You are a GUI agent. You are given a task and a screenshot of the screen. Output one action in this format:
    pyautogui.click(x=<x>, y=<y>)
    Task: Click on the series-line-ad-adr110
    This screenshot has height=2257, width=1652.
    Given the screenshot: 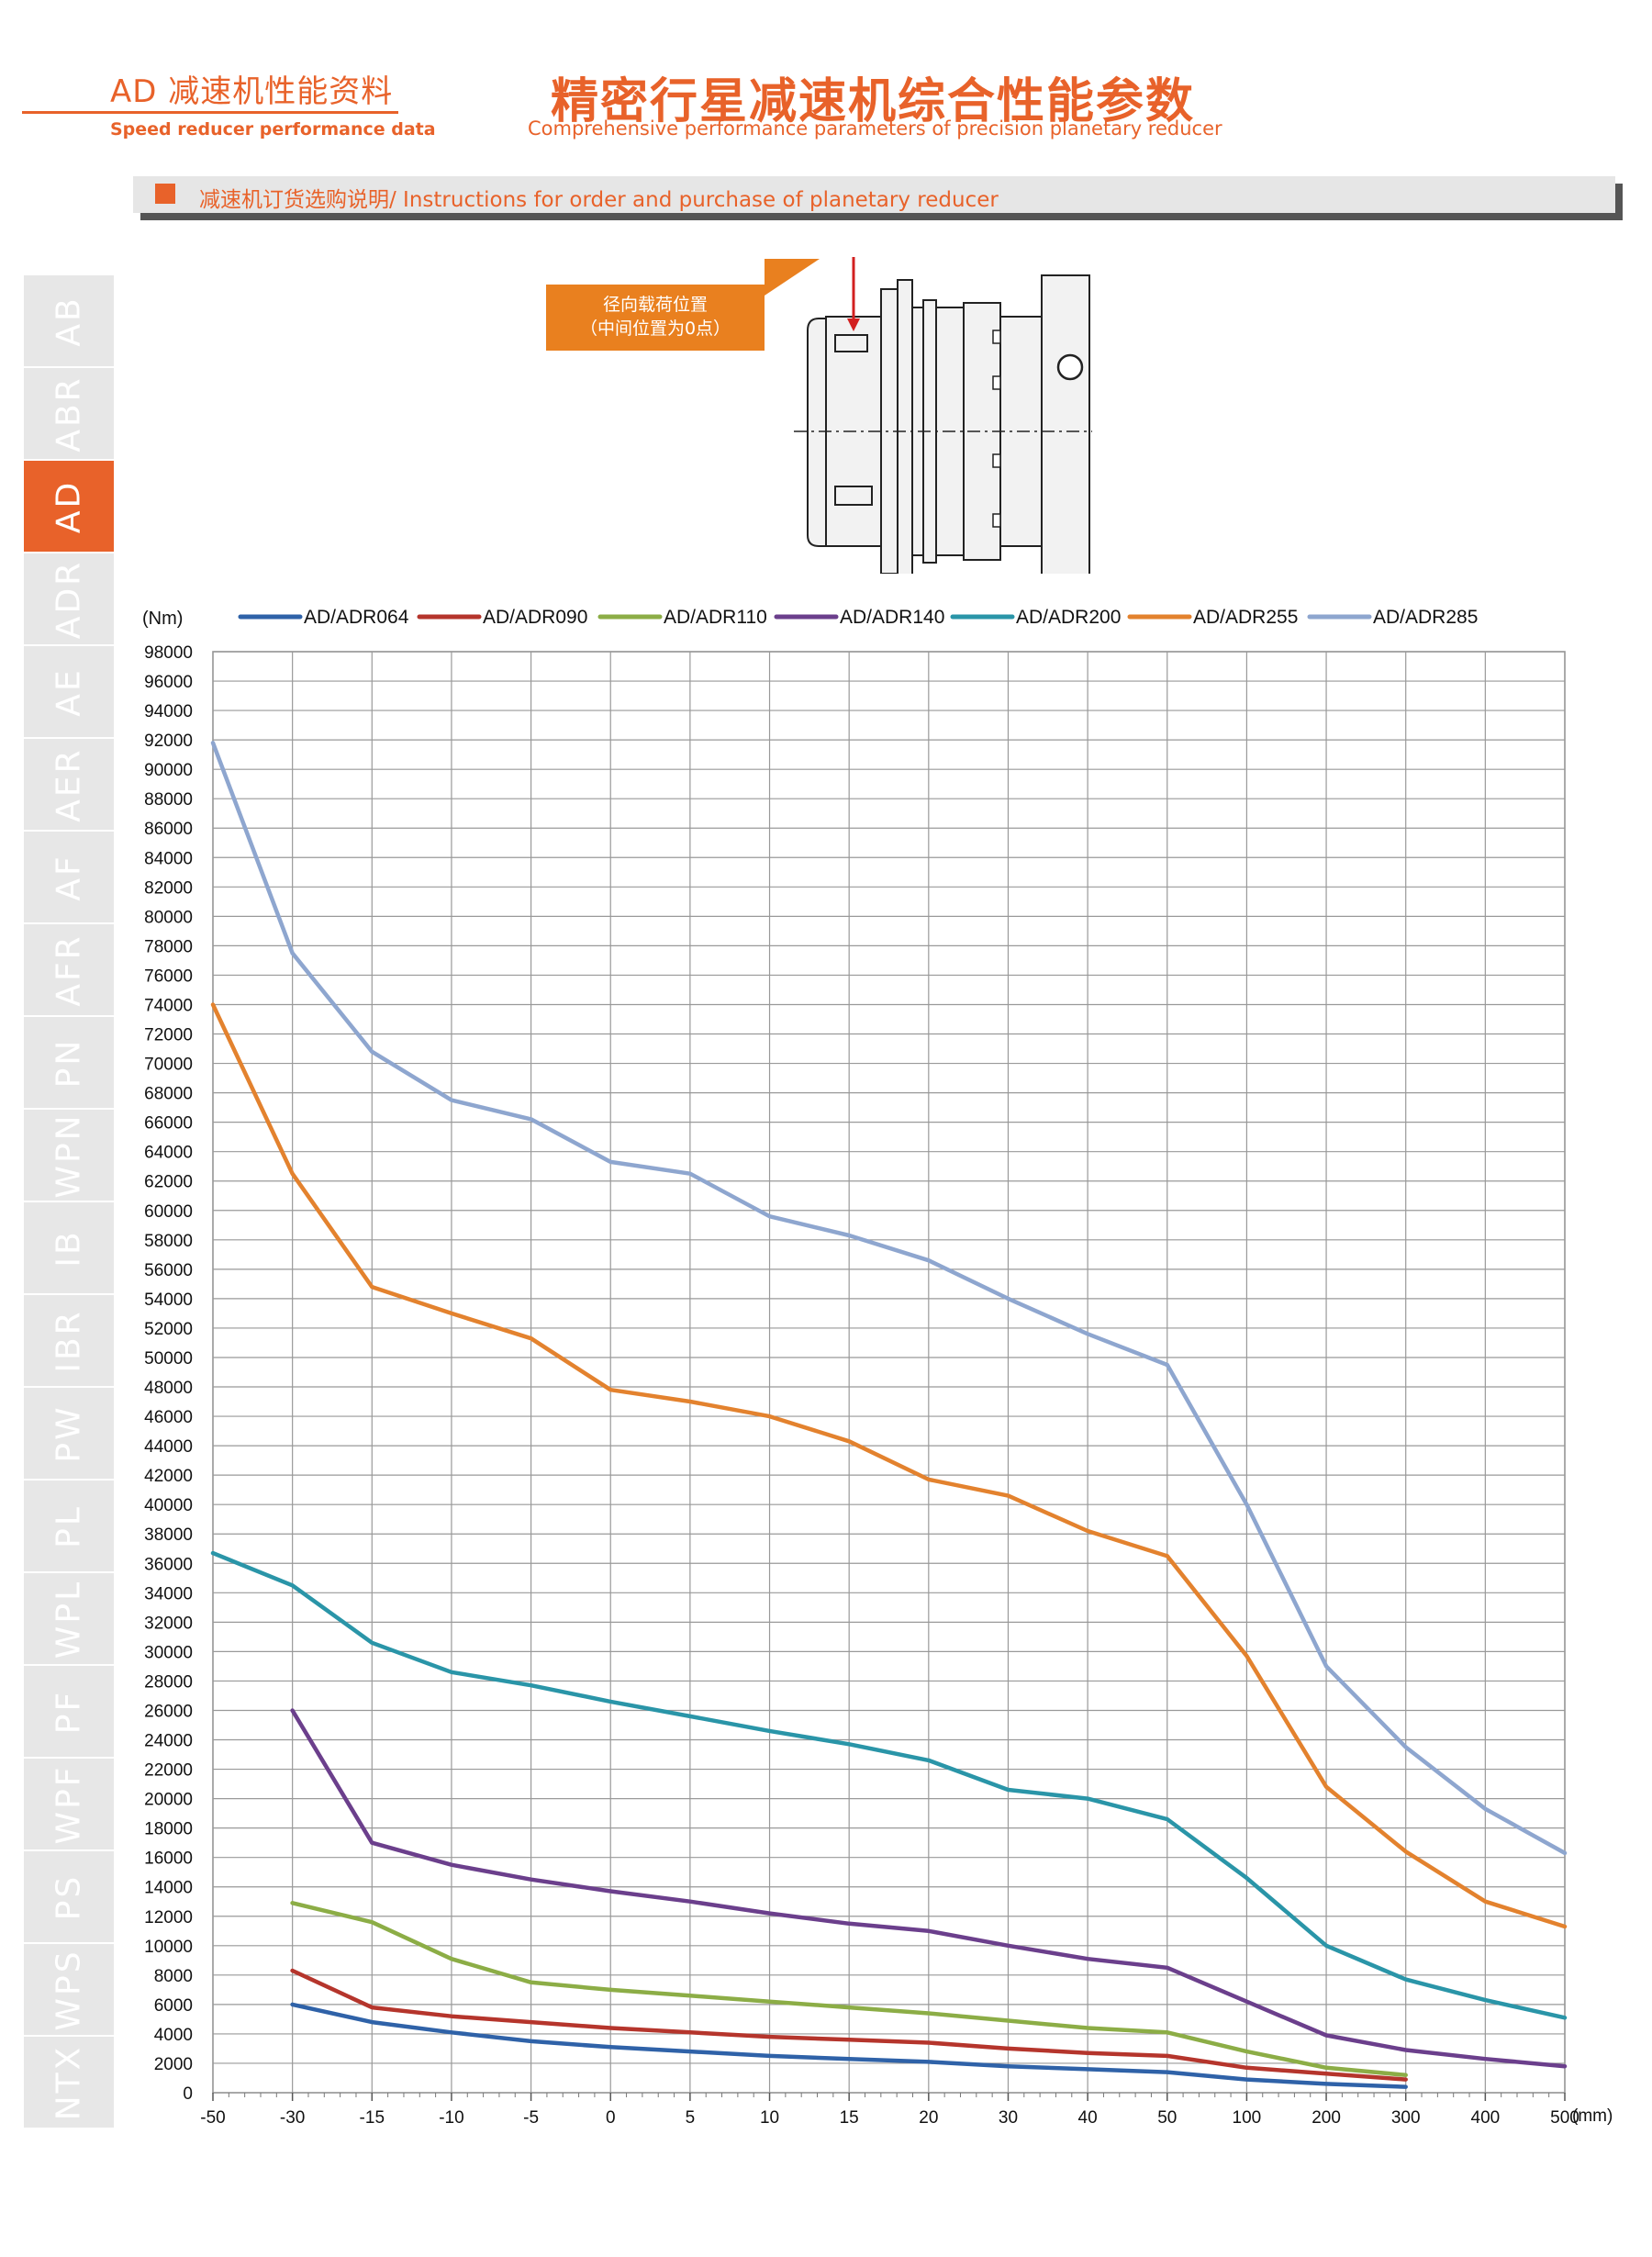 What is the action you would take?
    pyautogui.click(x=849, y=1989)
    